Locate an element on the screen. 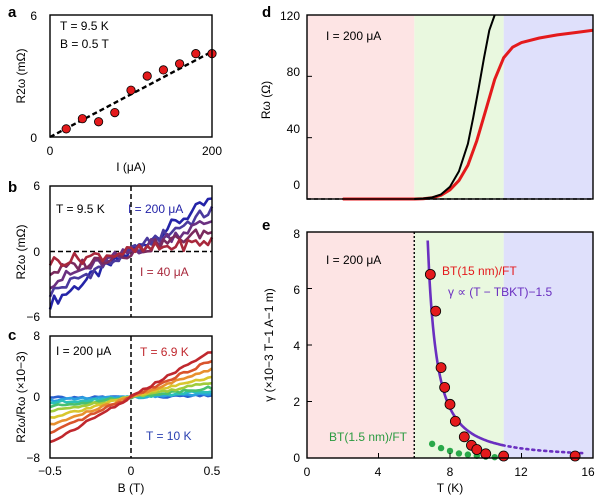 The width and height of the screenshot is (600, 497). d-ytick-0: 0 is located at coordinates (296, 185).